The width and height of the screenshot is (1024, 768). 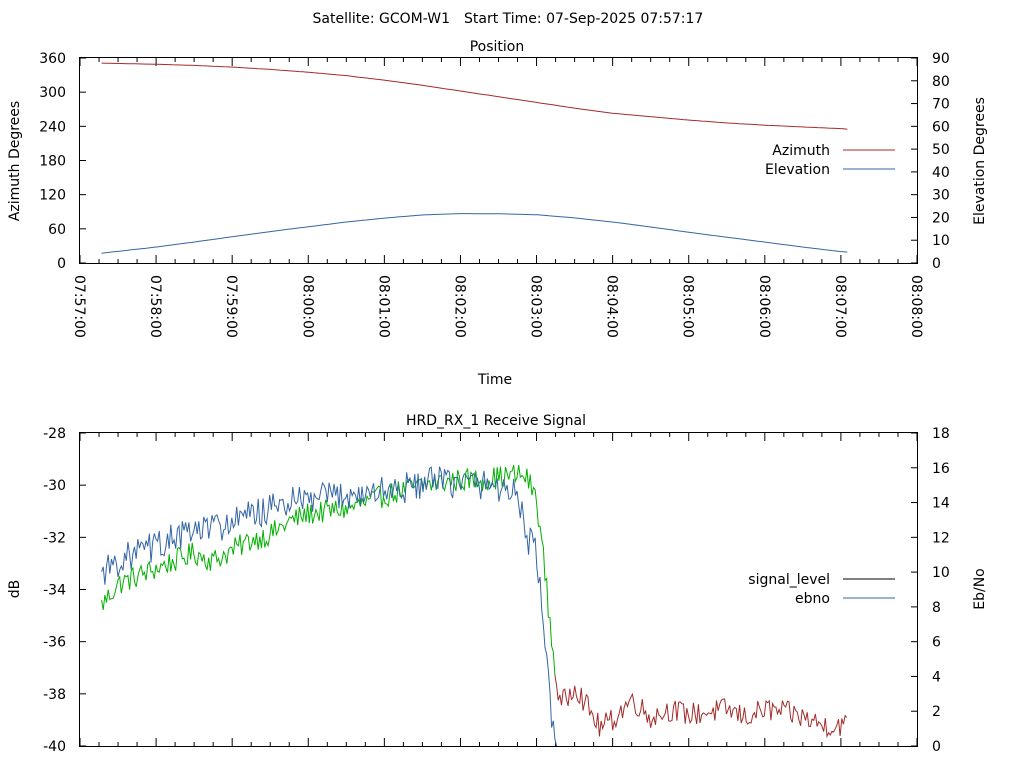 What do you see at coordinates (812, 599) in the screenshot?
I see `legend-label-ebno: ebno` at bounding box center [812, 599].